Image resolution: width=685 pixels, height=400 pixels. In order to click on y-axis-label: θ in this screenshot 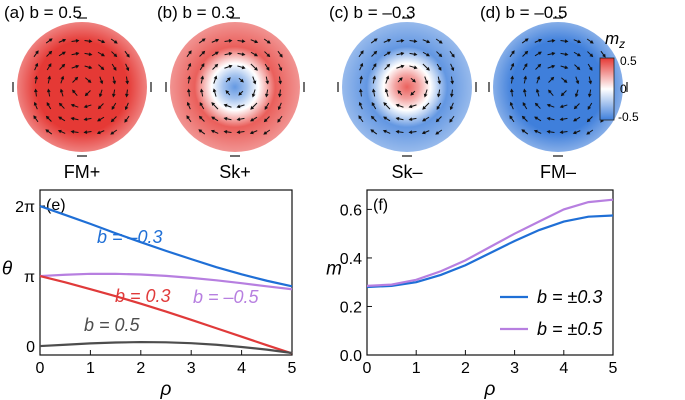, I will do `click(7, 269)`.